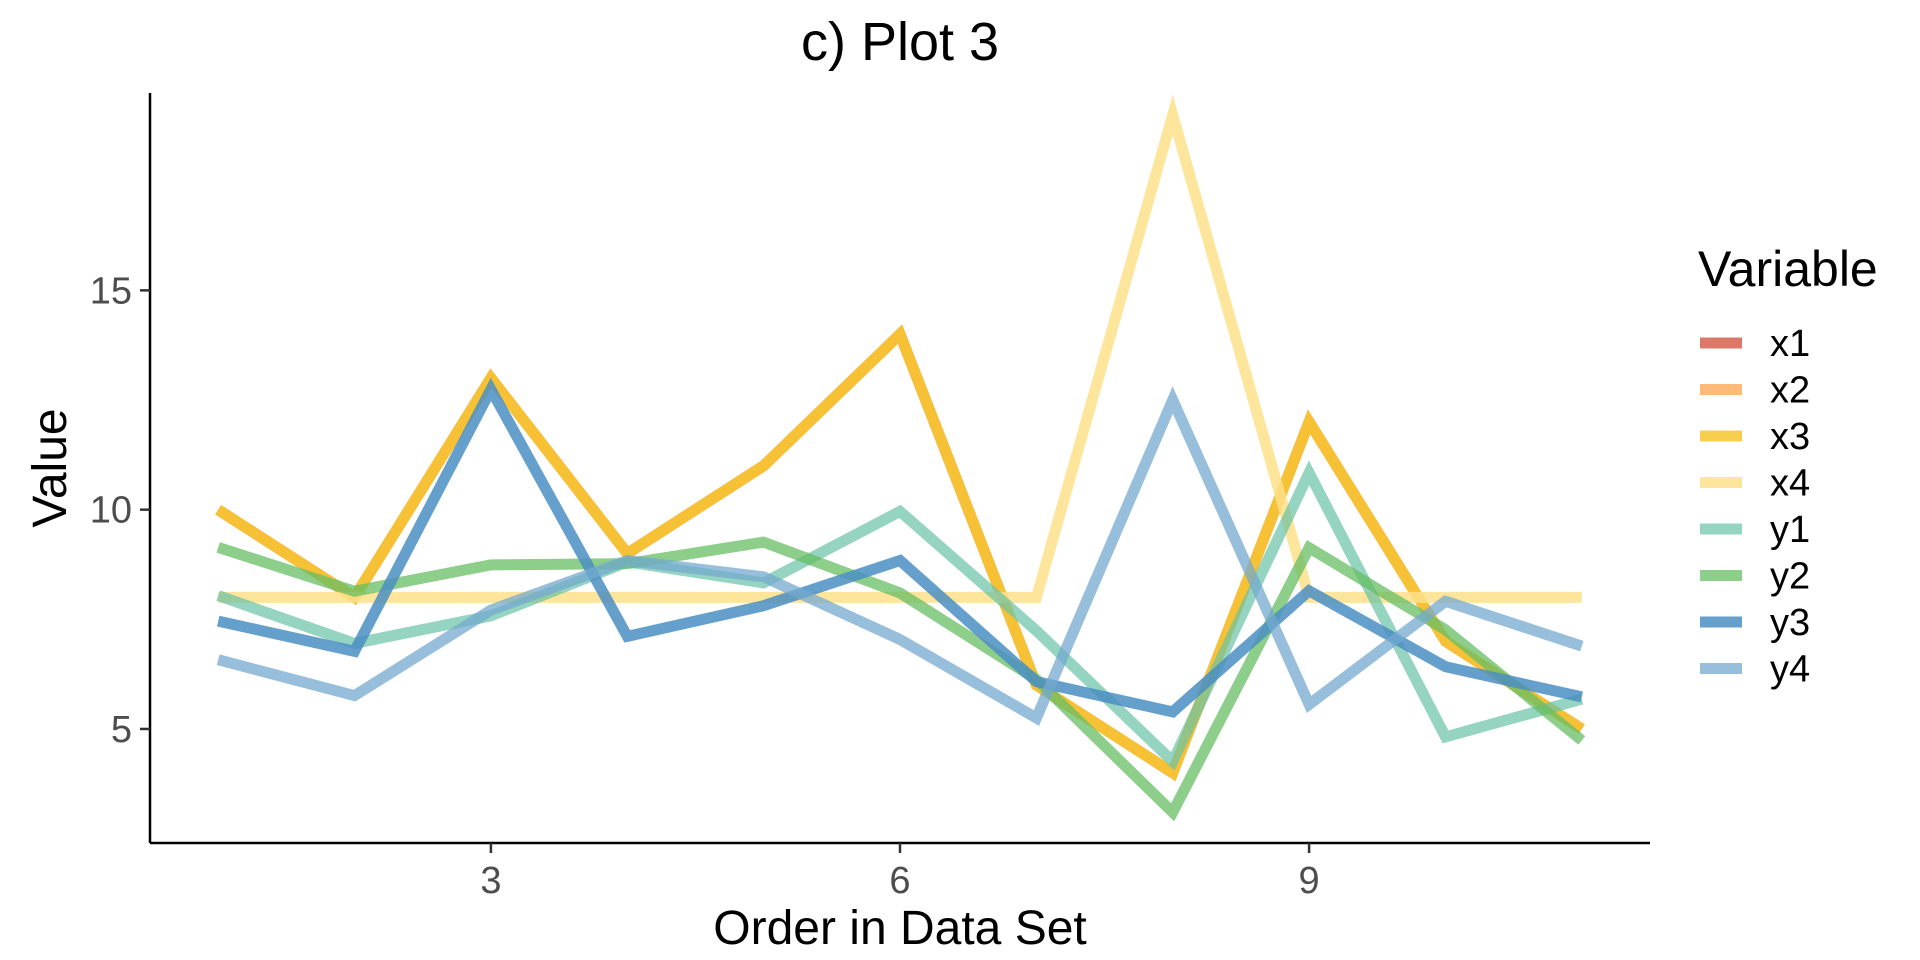 This screenshot has width=1920, height=960. I want to click on legend-label-x2: x2, so click(1790, 391).